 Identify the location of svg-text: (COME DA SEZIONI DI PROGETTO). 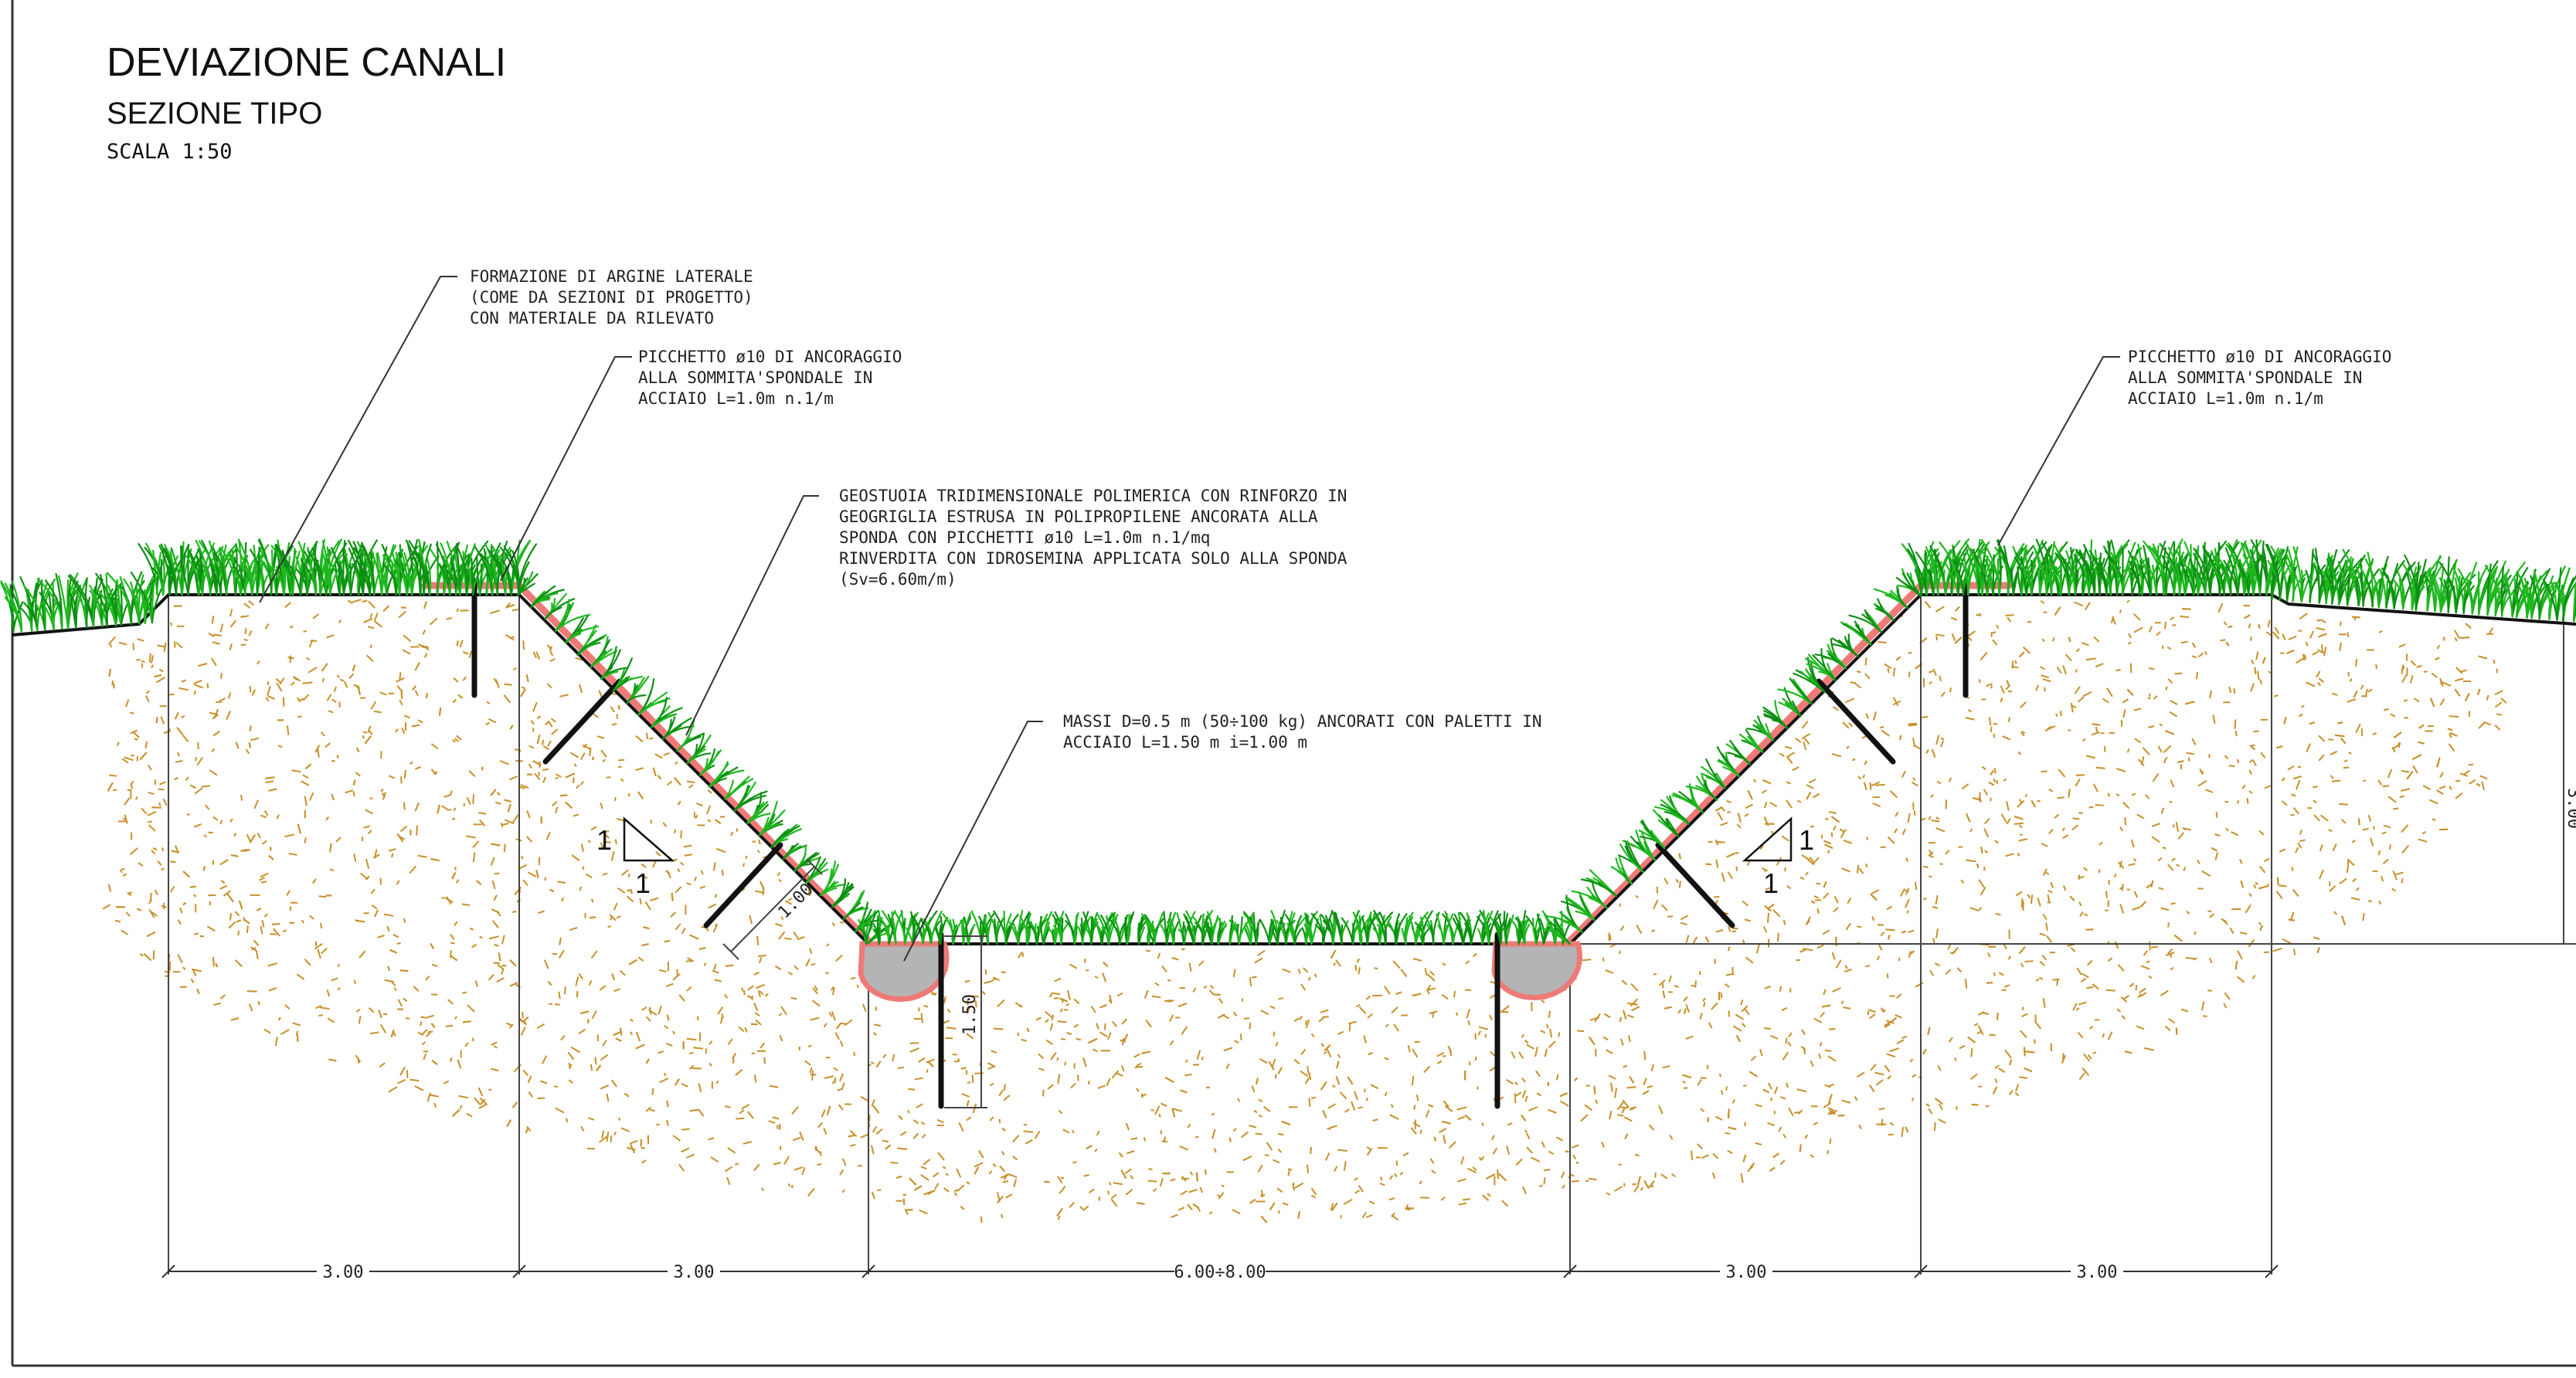
(611, 297).